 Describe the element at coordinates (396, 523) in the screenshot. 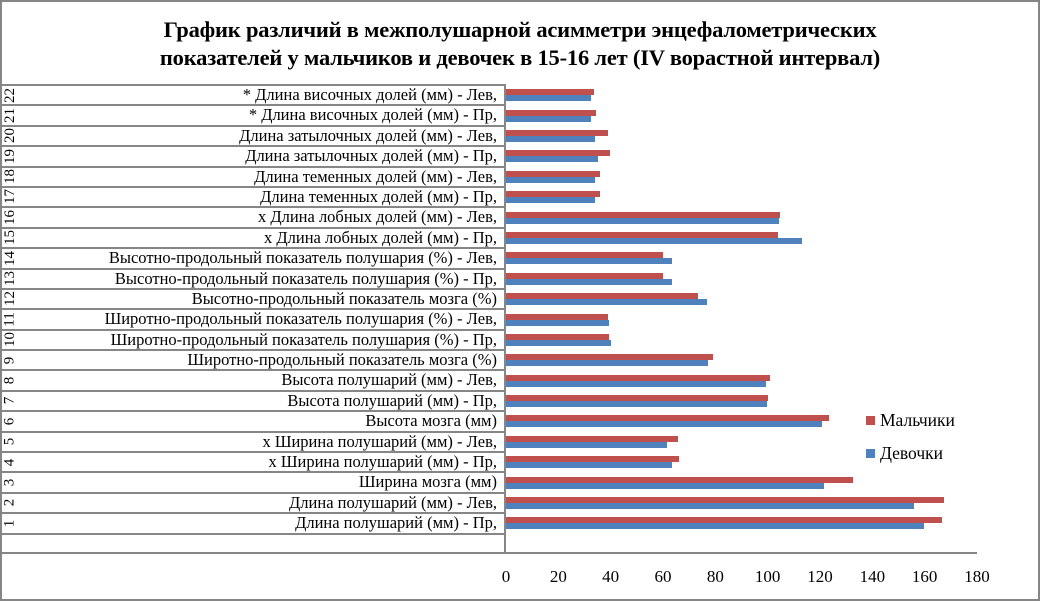

I see `category-label: Длина полушарий (мм) - Пр,` at that location.